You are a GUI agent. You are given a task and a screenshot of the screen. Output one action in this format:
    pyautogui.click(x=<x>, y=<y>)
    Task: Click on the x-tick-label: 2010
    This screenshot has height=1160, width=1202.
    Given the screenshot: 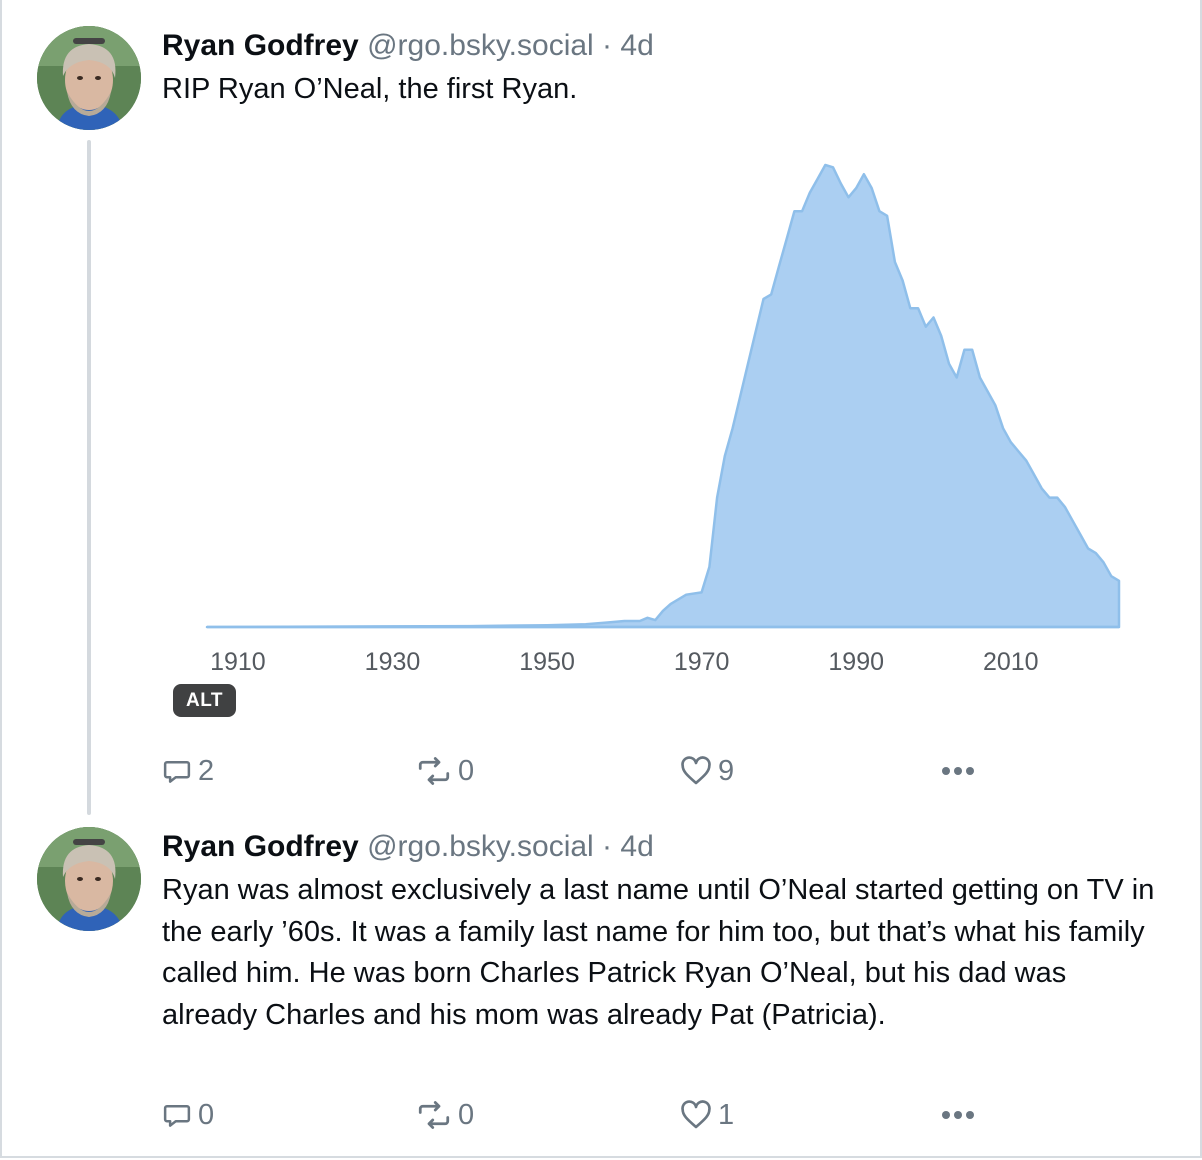 What is the action you would take?
    pyautogui.click(x=1011, y=662)
    